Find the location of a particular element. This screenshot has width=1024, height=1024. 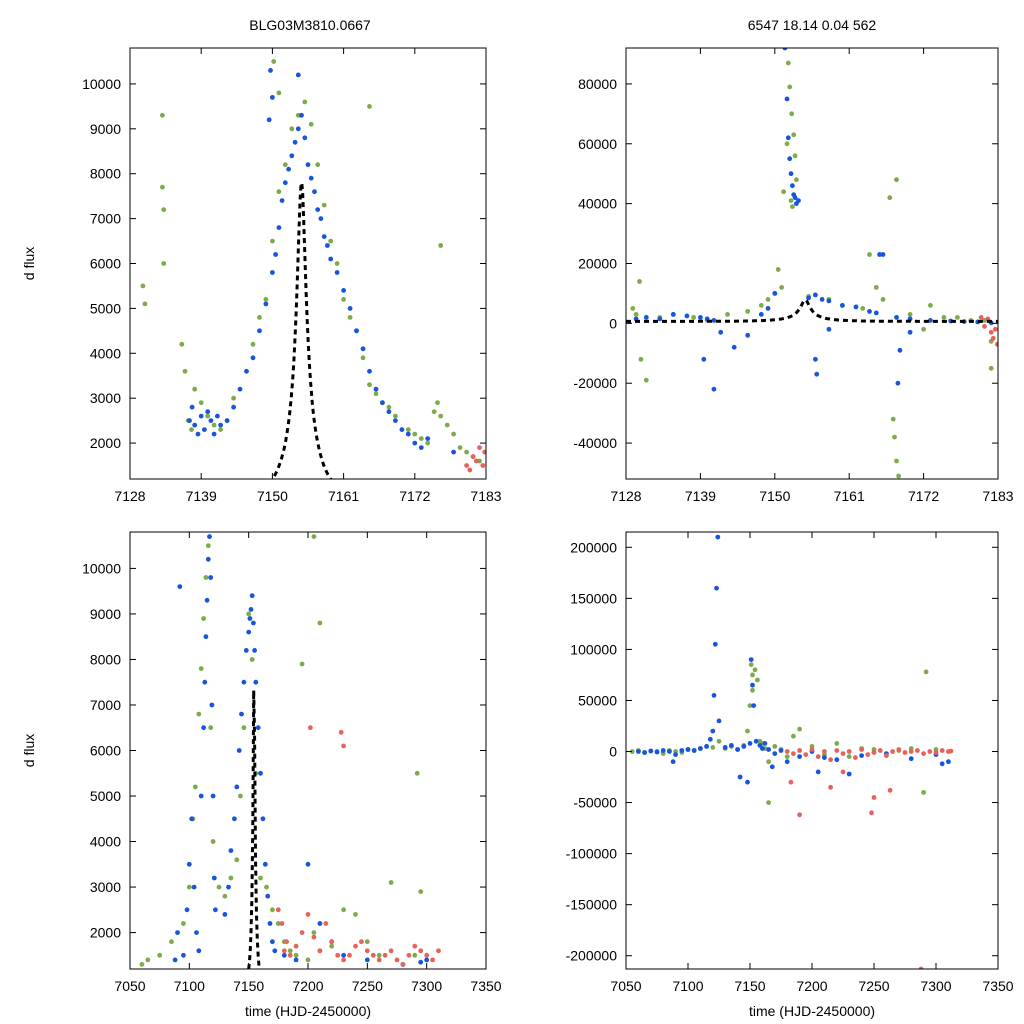

x-axis-label: time (HJD-2450000) is located at coordinates (308, 1011).